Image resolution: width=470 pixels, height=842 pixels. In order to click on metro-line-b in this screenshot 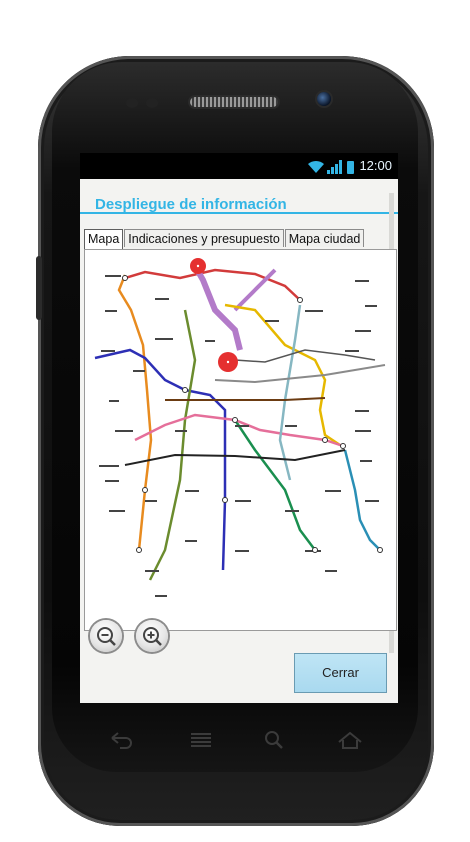, I will do `click(300, 374)`.